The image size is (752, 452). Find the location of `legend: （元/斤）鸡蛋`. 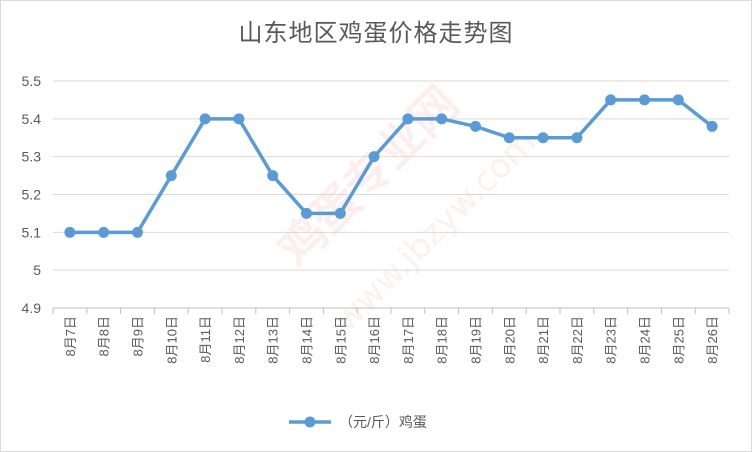

legend: （元/斤）鸡蛋 is located at coordinates (358, 422).